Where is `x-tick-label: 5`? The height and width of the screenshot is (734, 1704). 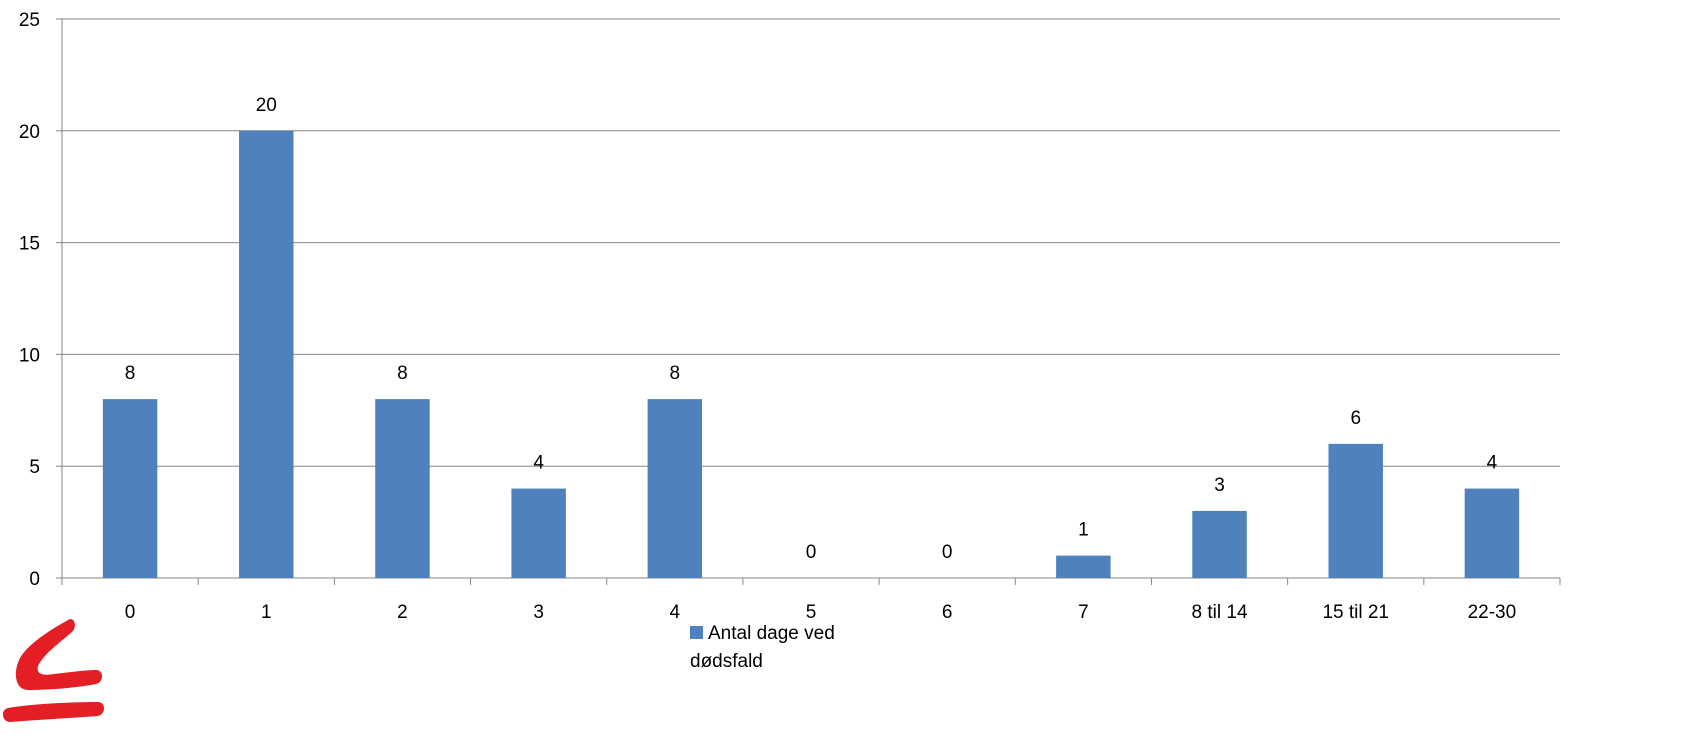 x-tick-label: 5 is located at coordinates (811, 612).